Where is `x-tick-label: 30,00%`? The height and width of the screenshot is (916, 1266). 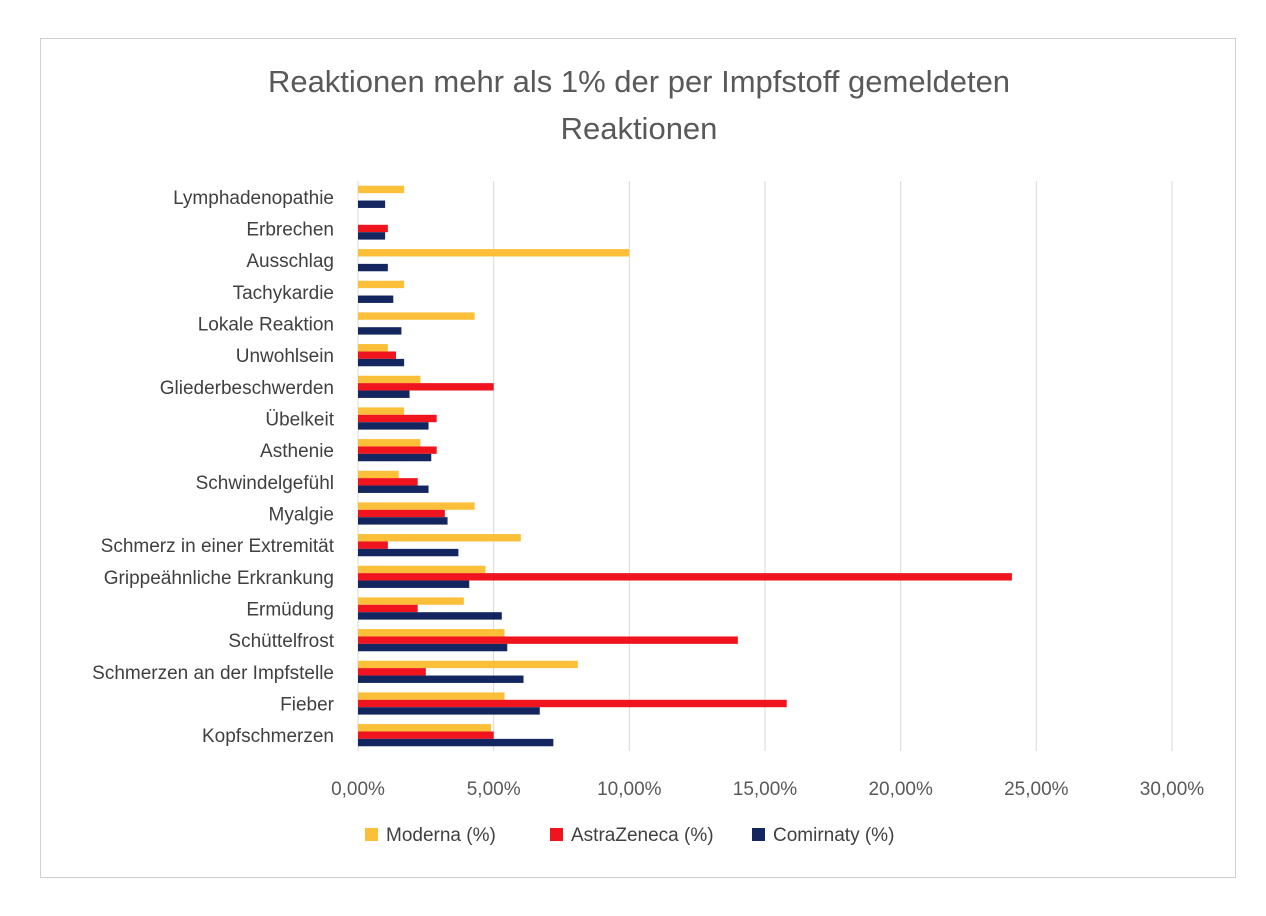 x-tick-label: 30,00% is located at coordinates (1172, 789).